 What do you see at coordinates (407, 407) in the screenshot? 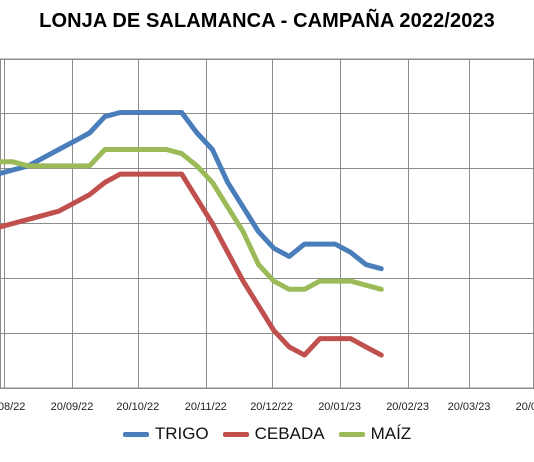
I see `x-tick-label: 20/02/23` at bounding box center [407, 407].